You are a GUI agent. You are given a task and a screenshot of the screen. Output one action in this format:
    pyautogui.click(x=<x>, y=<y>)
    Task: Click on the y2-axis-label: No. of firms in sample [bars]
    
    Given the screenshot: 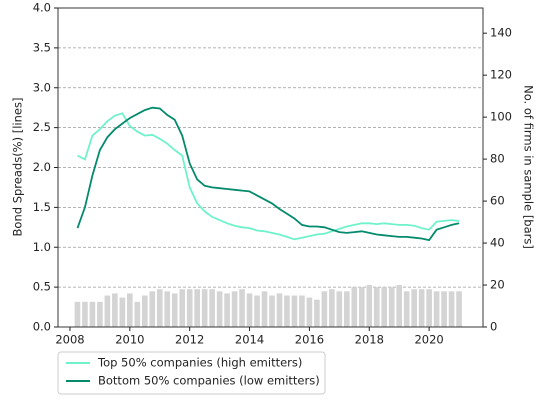 What is the action you would take?
    pyautogui.click(x=529, y=167)
    